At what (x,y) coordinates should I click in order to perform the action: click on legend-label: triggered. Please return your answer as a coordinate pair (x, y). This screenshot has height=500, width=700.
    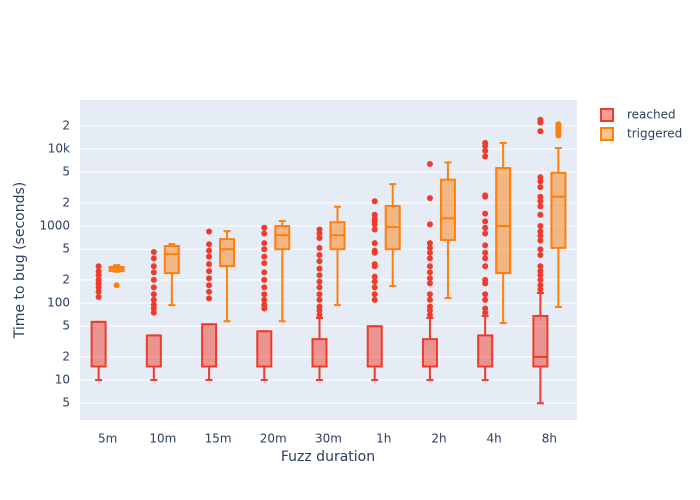
    Looking at the image, I should click on (654, 134).